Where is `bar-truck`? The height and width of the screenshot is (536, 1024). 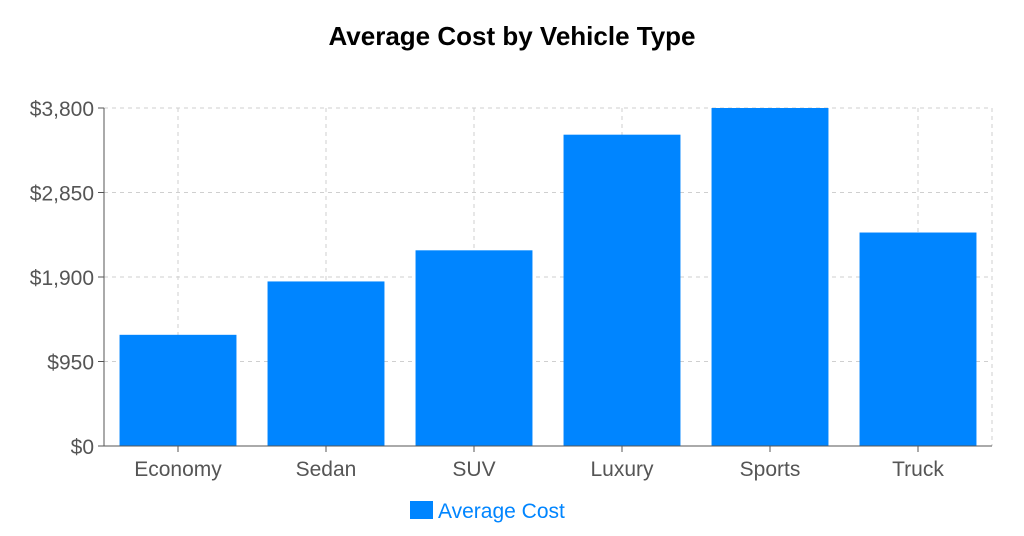 bar-truck is located at coordinates (918, 339).